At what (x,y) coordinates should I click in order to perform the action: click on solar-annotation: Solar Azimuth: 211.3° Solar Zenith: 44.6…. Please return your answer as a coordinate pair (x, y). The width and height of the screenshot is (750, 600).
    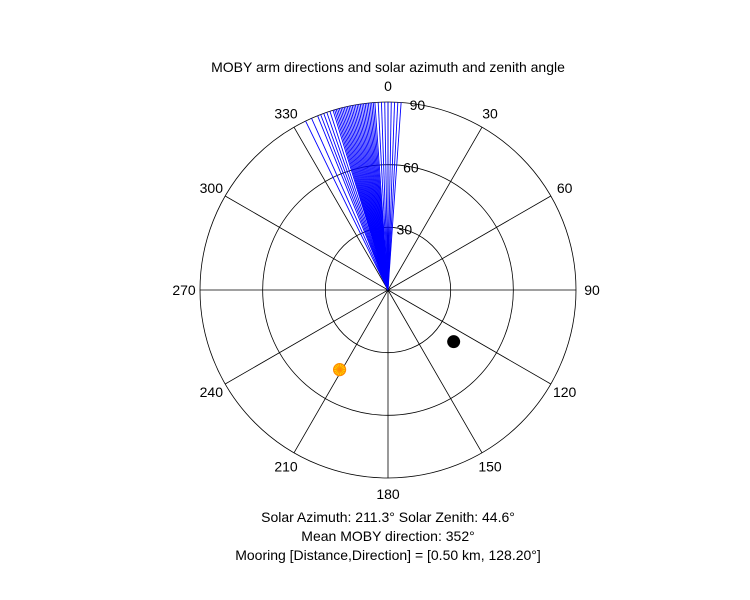
    Looking at the image, I should click on (388, 517).